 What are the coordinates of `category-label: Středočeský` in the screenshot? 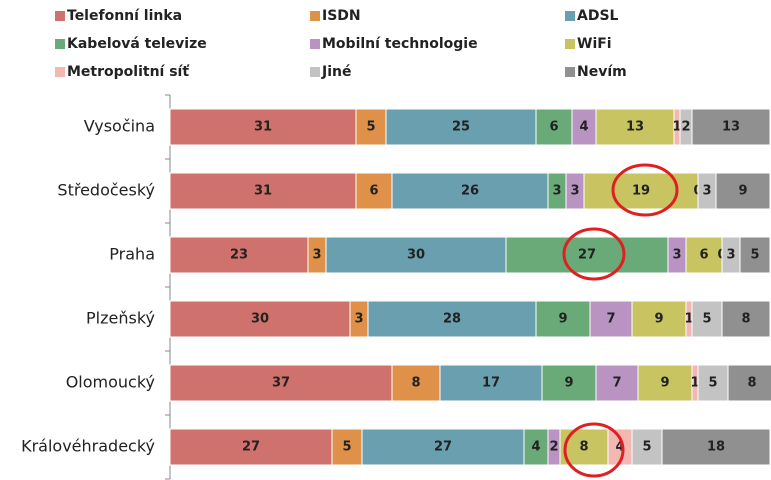 It's located at (106, 190).